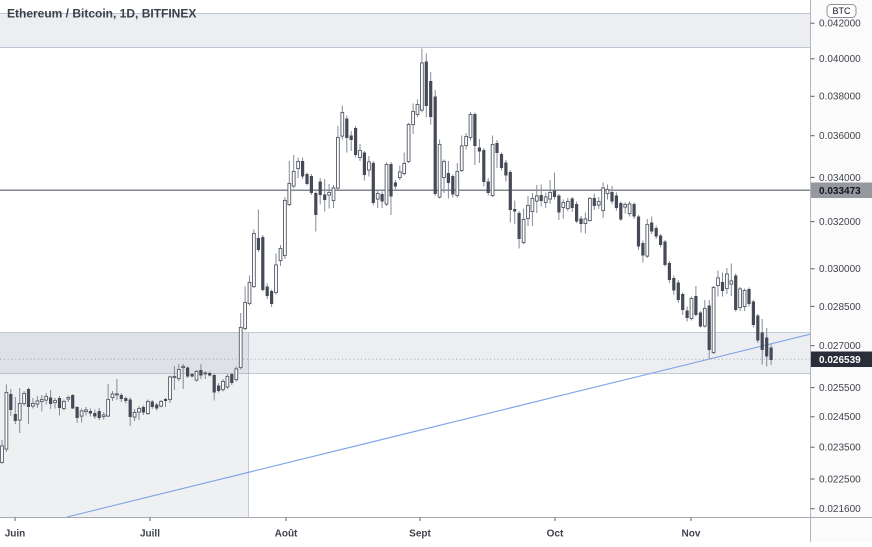 The image size is (872, 547). Describe the element at coordinates (840, 346) in the screenshot. I see `svg-text: 0.027000` at that location.